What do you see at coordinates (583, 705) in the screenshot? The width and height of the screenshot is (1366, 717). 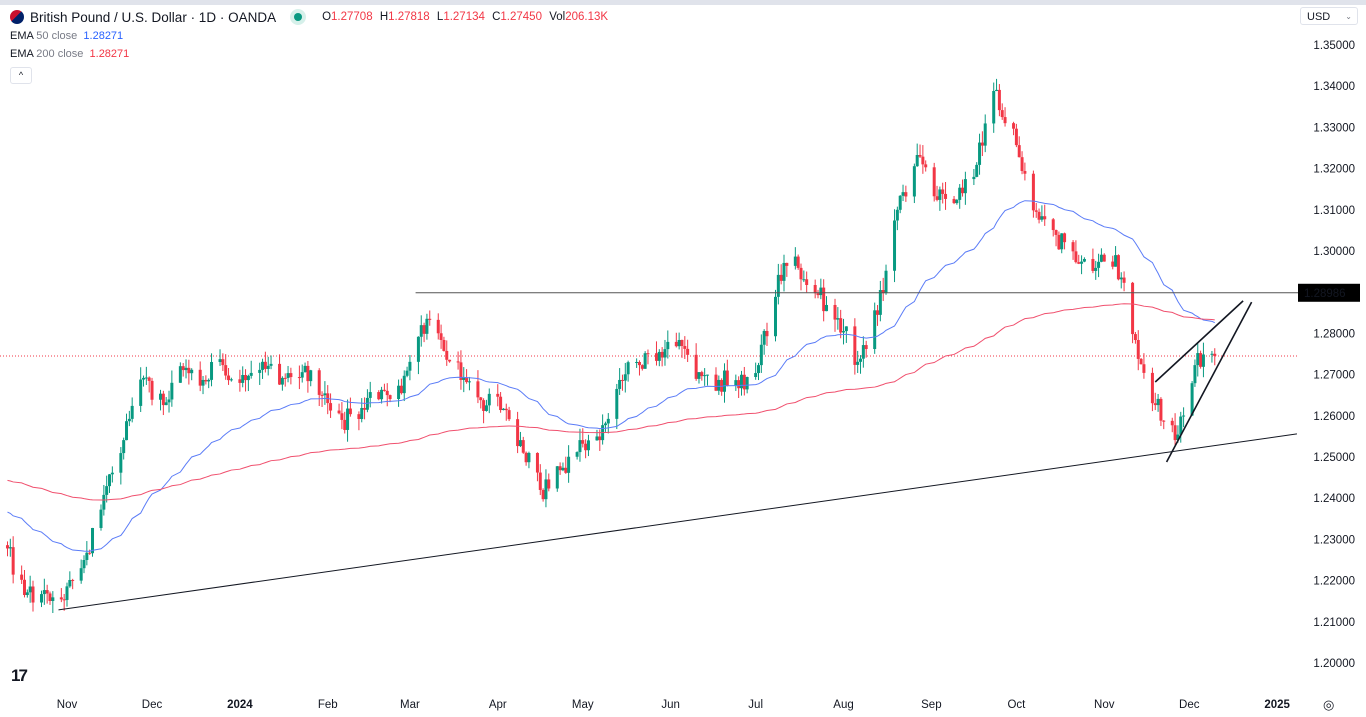 I see `x-tick-label: May` at bounding box center [583, 705].